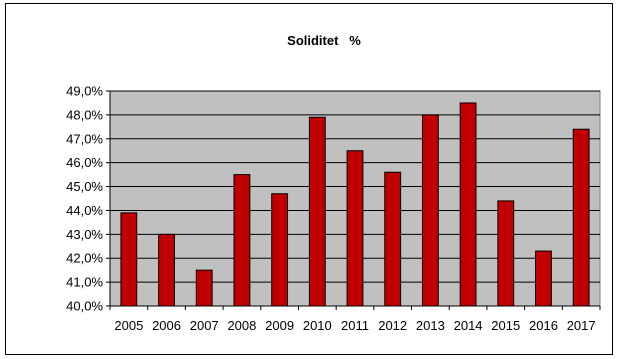  I want to click on y-tick-label: 44,0%, so click(84, 210).